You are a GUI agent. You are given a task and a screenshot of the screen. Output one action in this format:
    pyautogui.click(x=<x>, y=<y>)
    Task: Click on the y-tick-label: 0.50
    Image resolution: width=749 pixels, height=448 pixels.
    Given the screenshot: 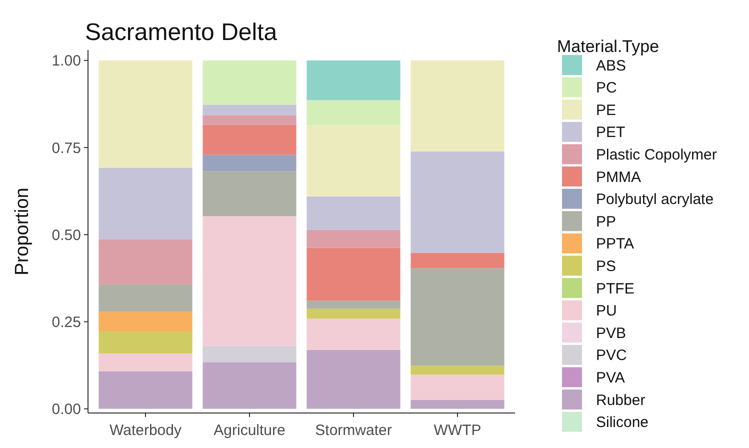 What is the action you would take?
    pyautogui.click(x=66, y=235)
    